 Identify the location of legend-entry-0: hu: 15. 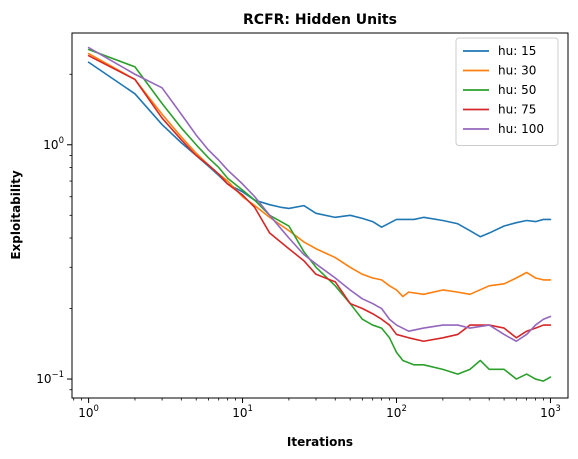
(517, 51).